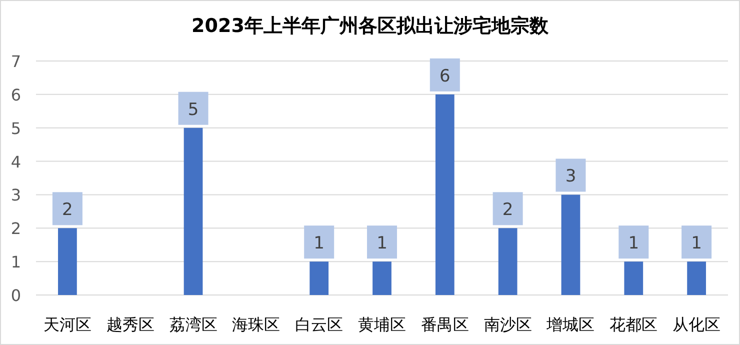 The image size is (740, 345). What do you see at coordinates (256, 324) in the screenshot?
I see `x-tick-label: 海珠区` at bounding box center [256, 324].